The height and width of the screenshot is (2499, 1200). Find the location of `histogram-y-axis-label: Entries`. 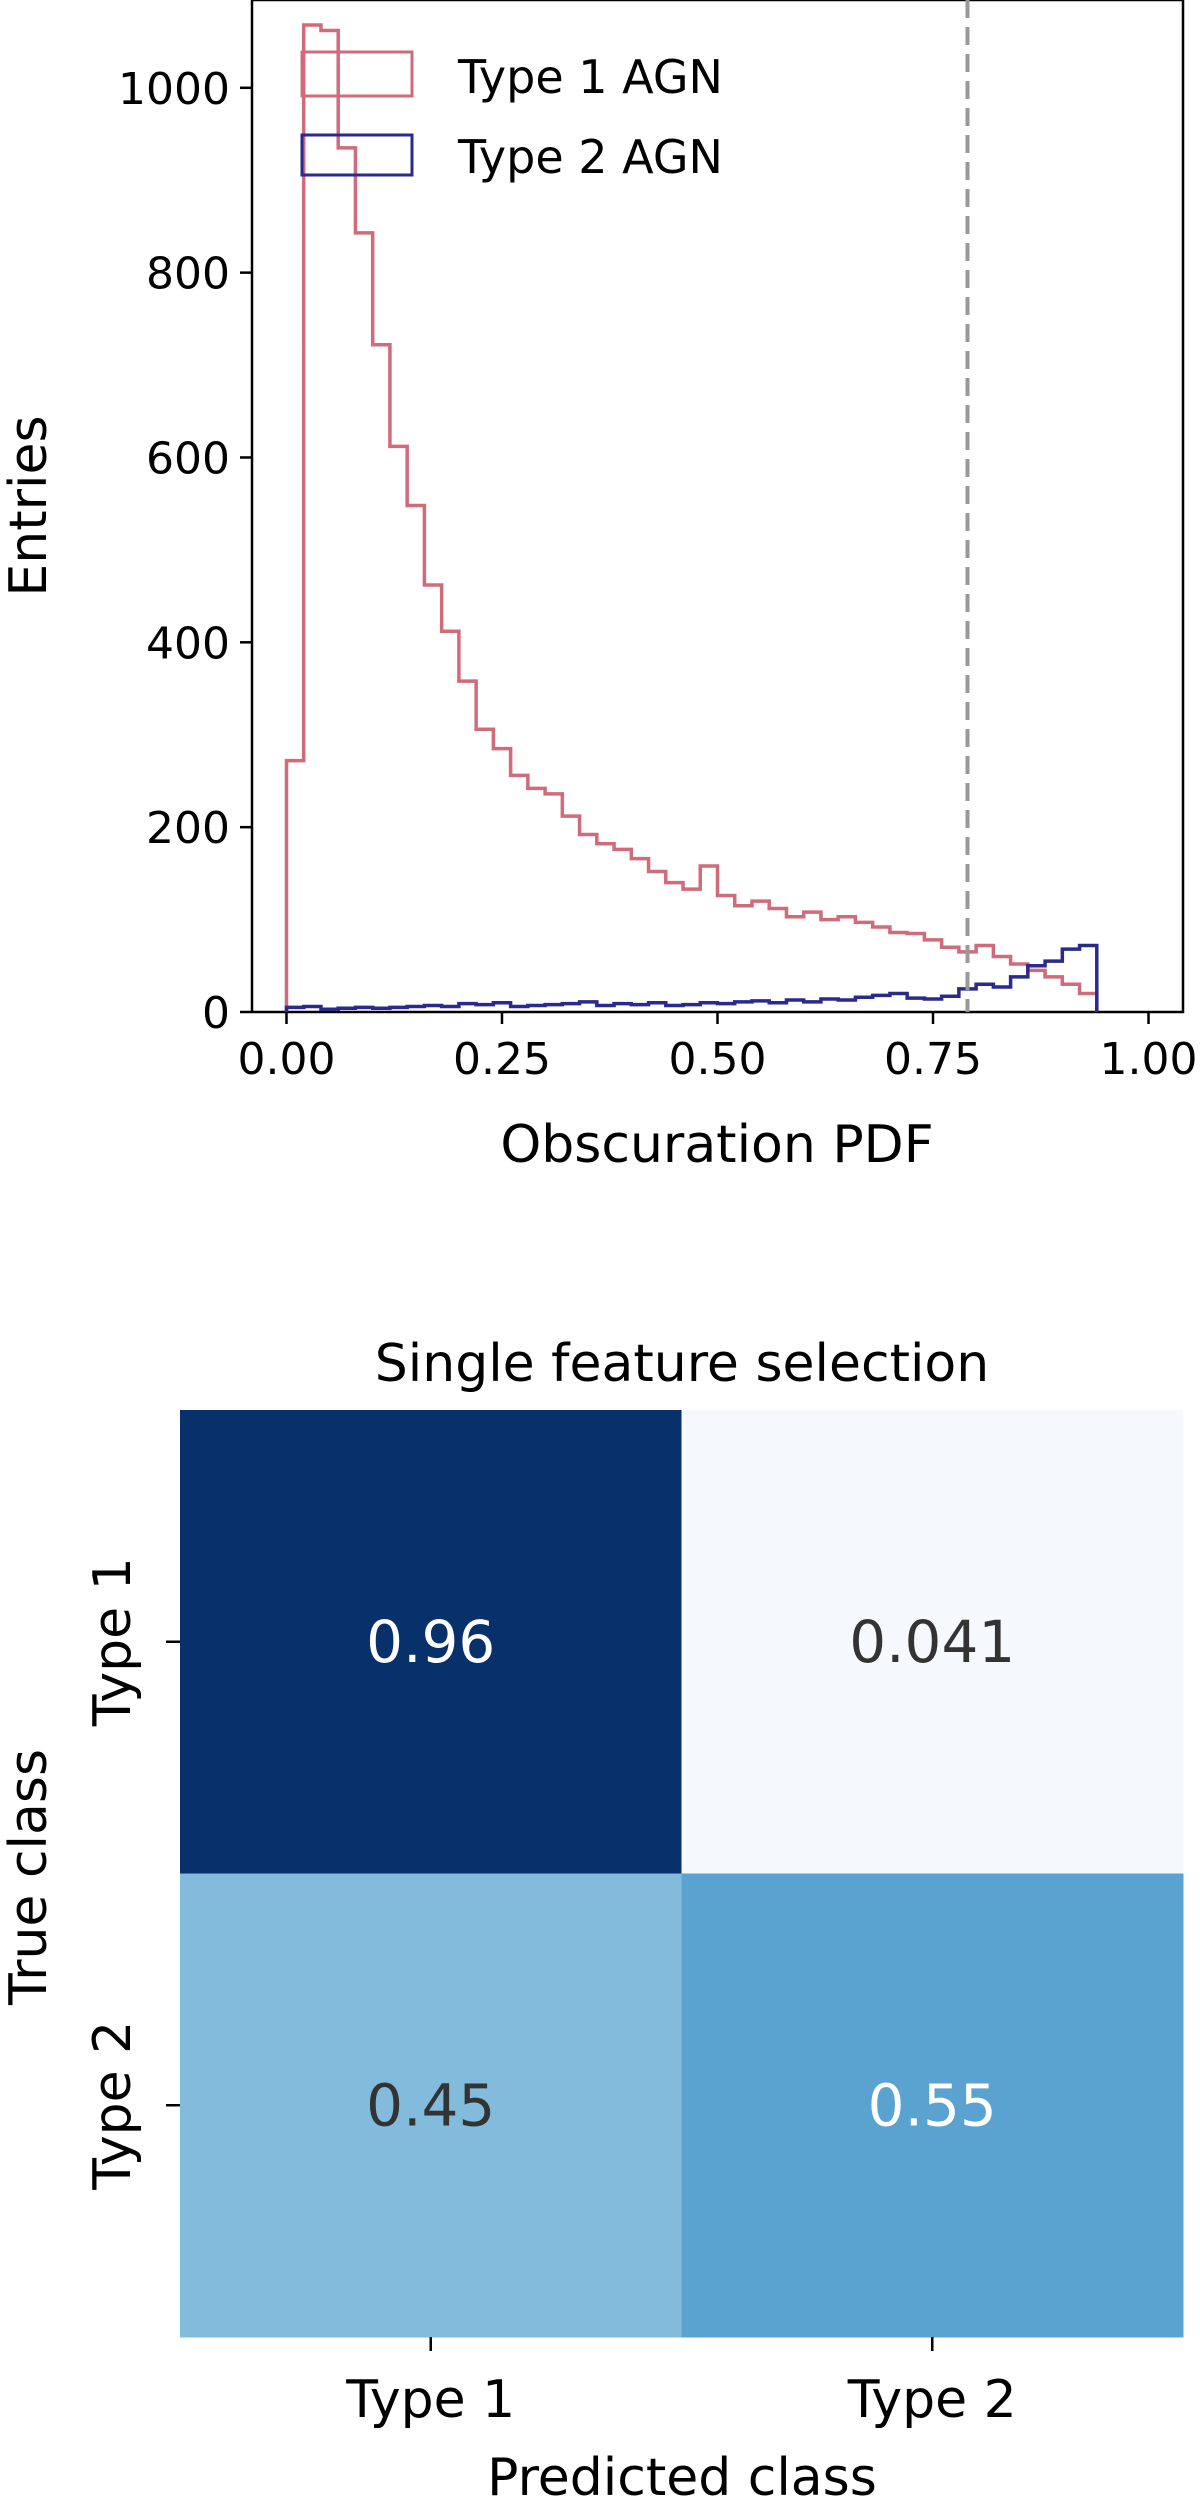

histogram-y-axis-label: Entries is located at coordinates (29, 505).